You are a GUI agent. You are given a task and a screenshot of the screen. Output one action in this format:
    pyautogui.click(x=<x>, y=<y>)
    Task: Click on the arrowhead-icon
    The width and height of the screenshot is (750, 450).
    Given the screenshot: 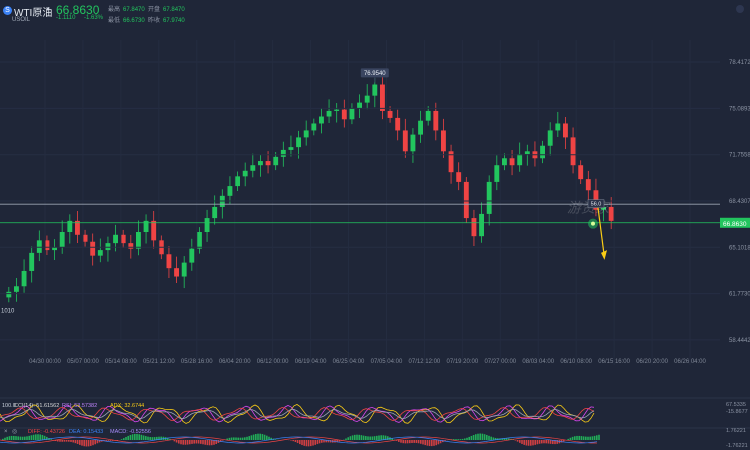 What is the action you would take?
    pyautogui.click(x=604, y=255)
    